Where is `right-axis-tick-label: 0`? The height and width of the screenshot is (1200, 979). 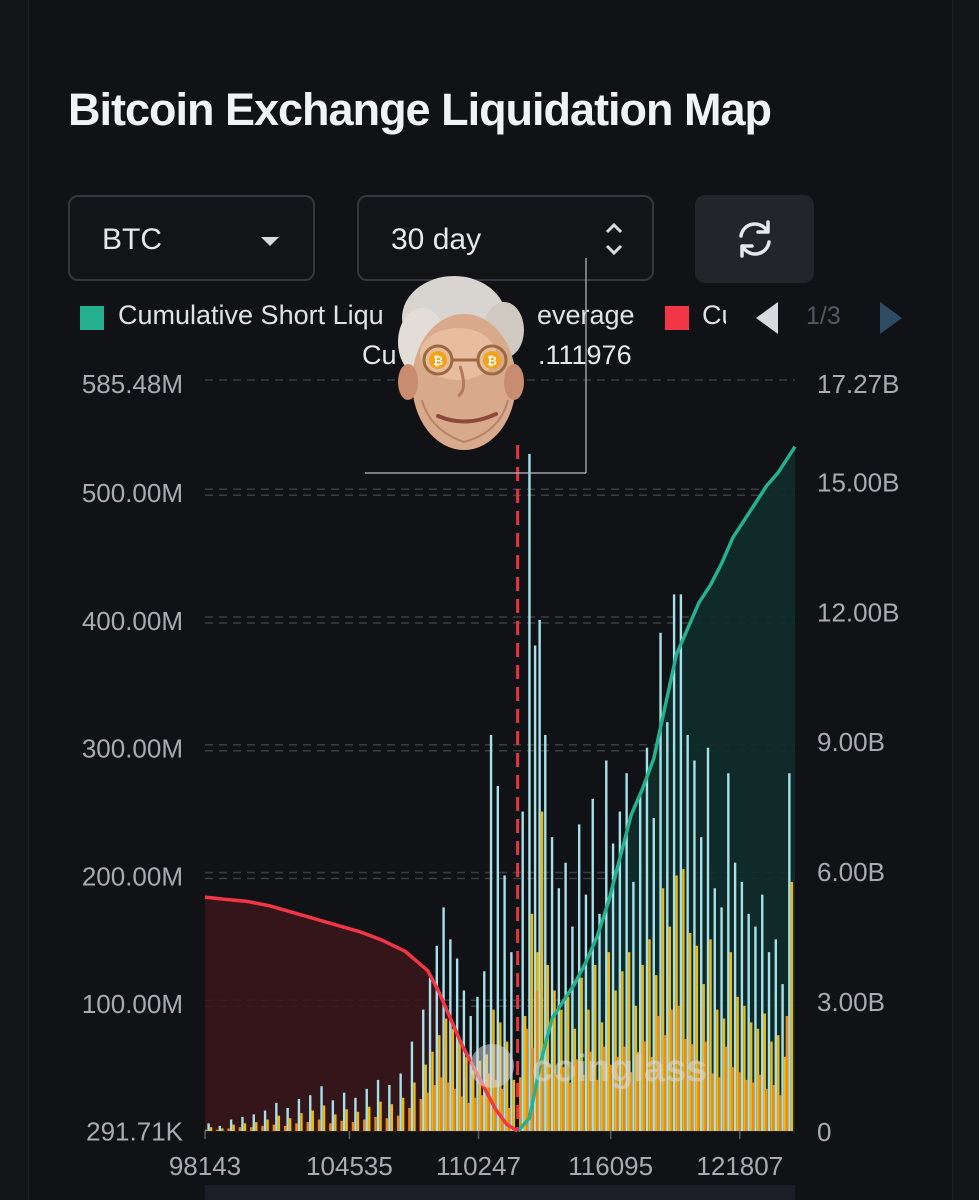 right-axis-tick-label: 0 is located at coordinates (824, 1132).